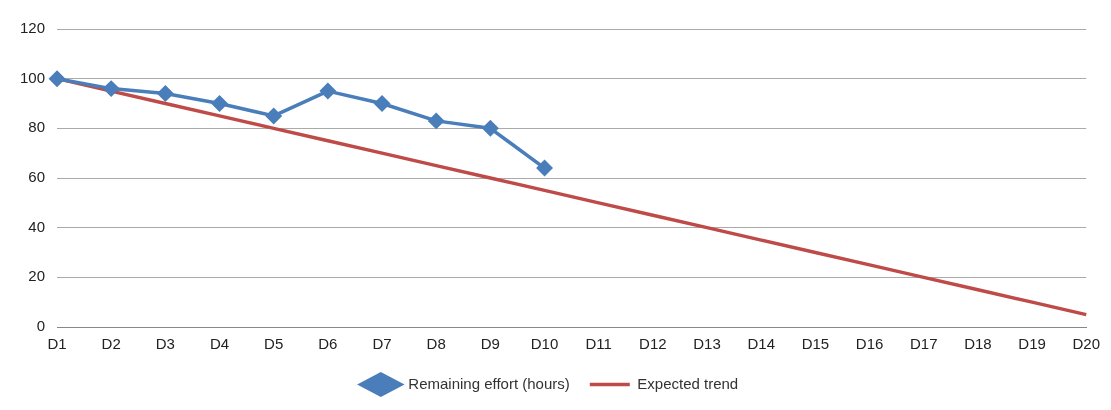 Image resolution: width=1111 pixels, height=410 pixels. I want to click on x-tick-label: D8, so click(436, 344).